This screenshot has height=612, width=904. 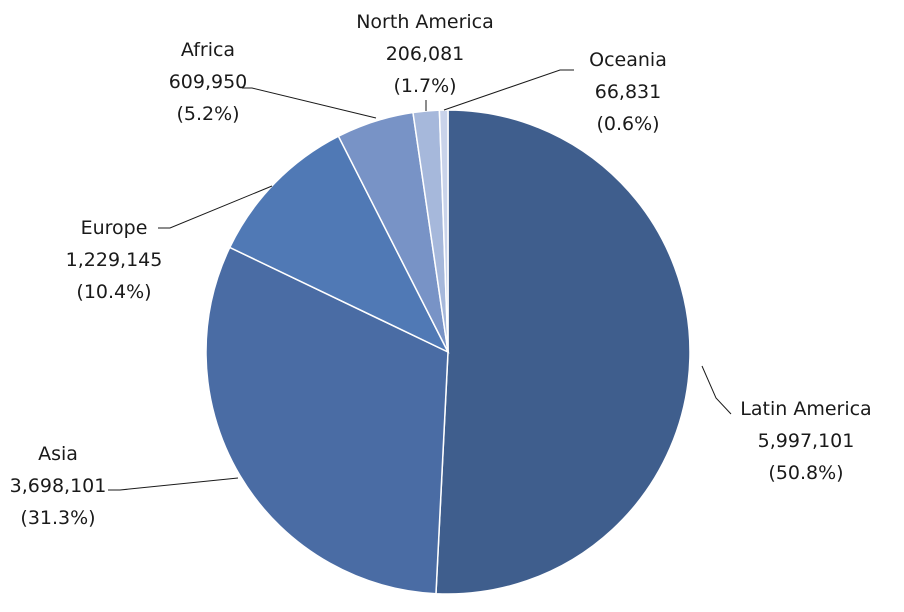 I want to click on slice-label: Latin America 5,997,101 (50.8%), so click(x=805, y=441).